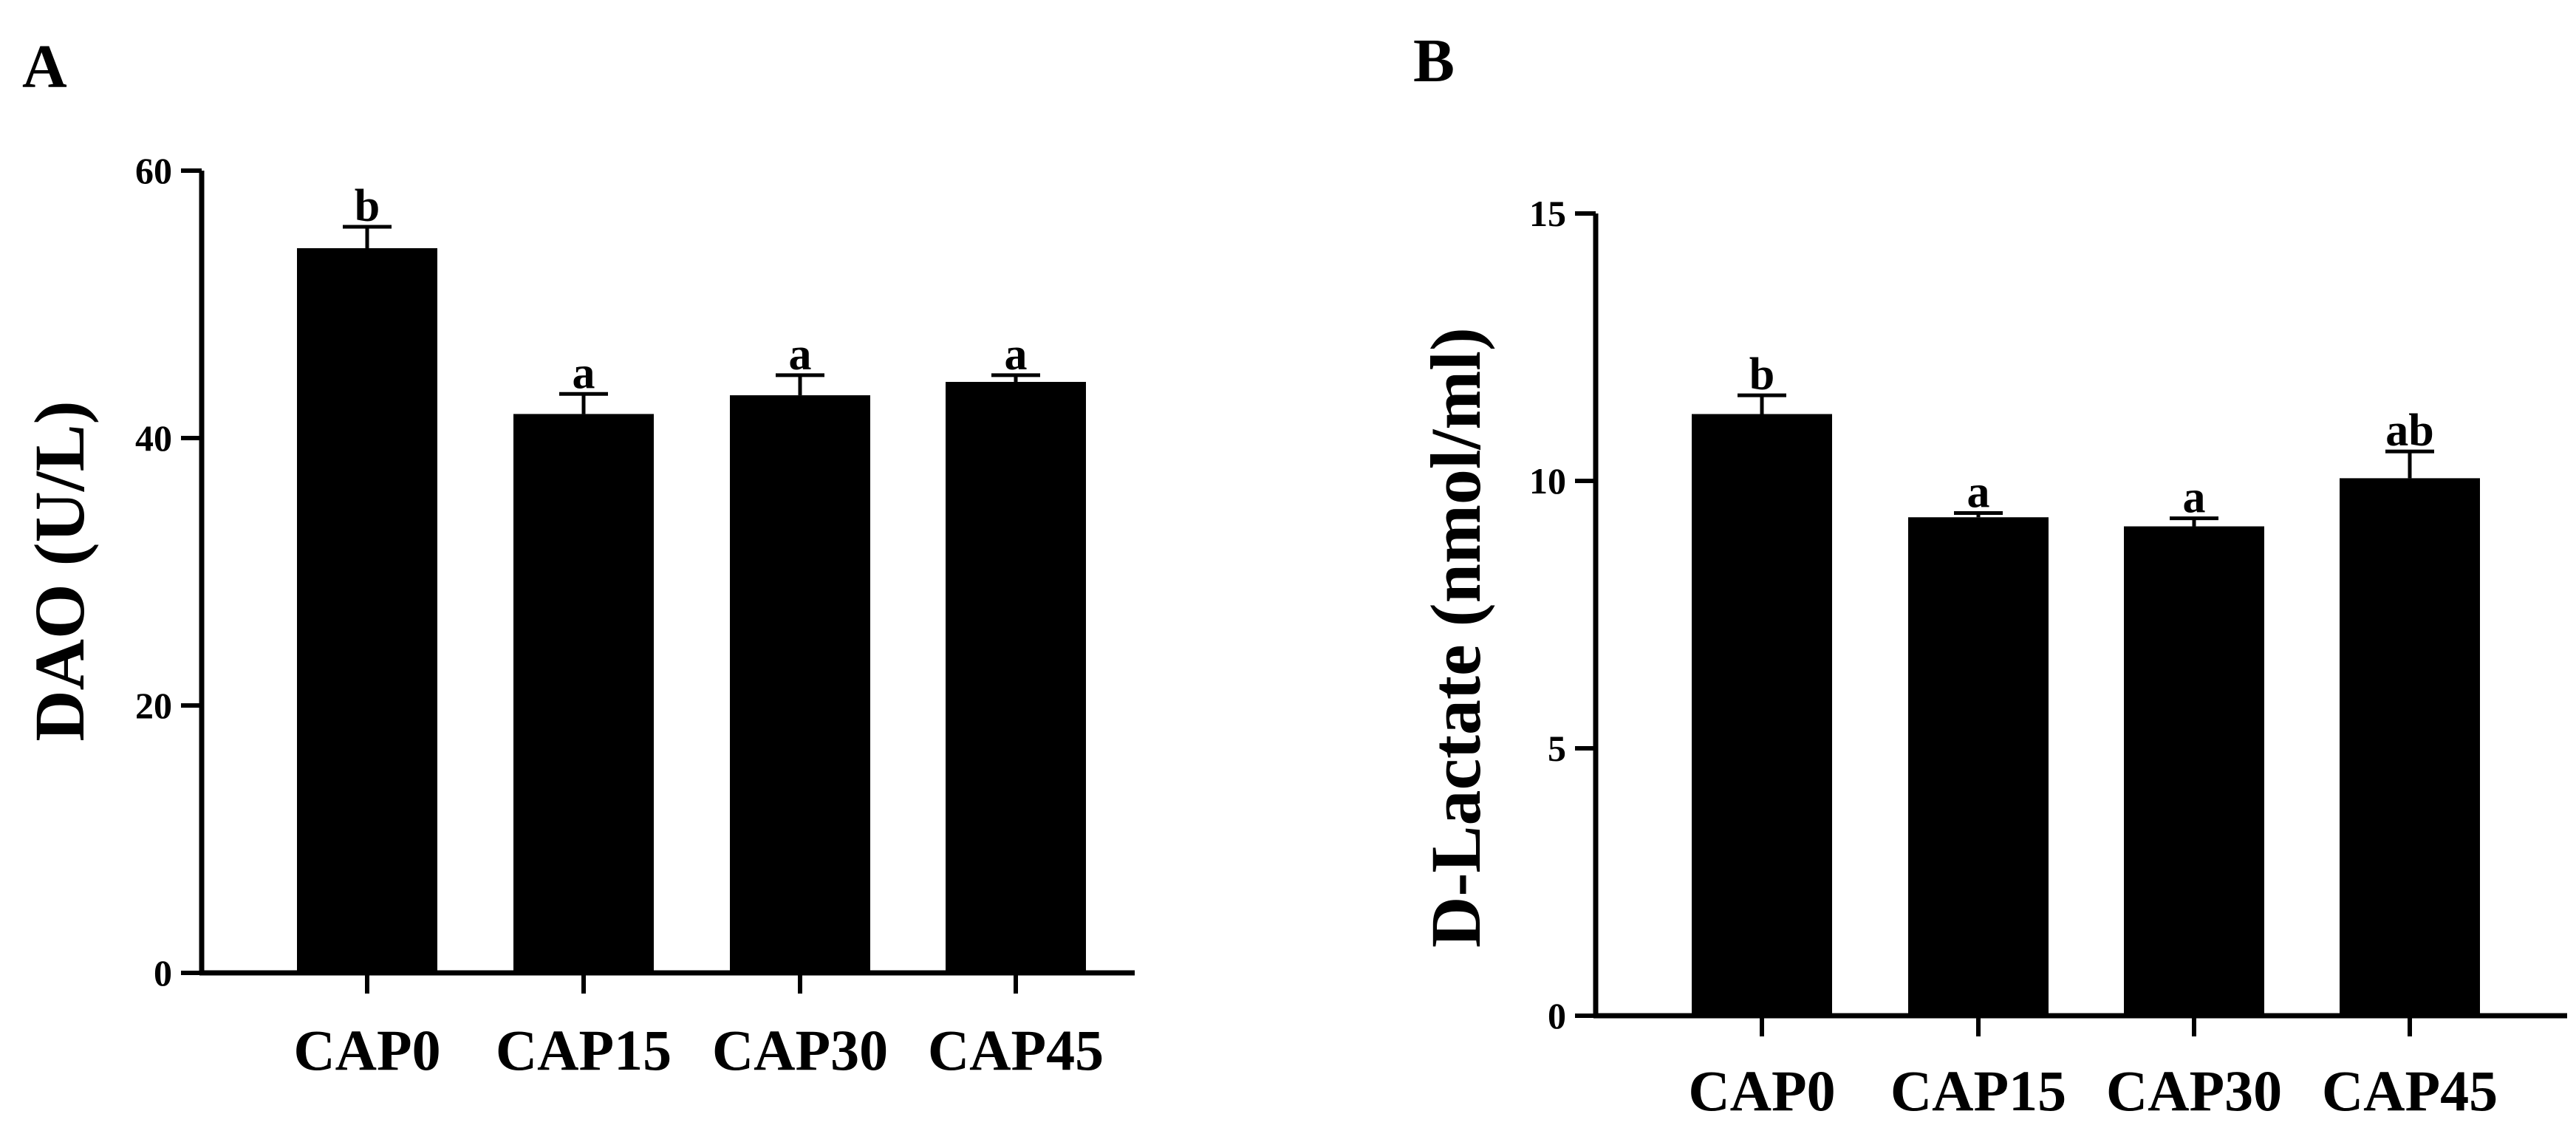 The image size is (2576, 1145). Describe the element at coordinates (1563, 615) in the screenshot. I see `y-ticks: 0 5 10 15` at that location.